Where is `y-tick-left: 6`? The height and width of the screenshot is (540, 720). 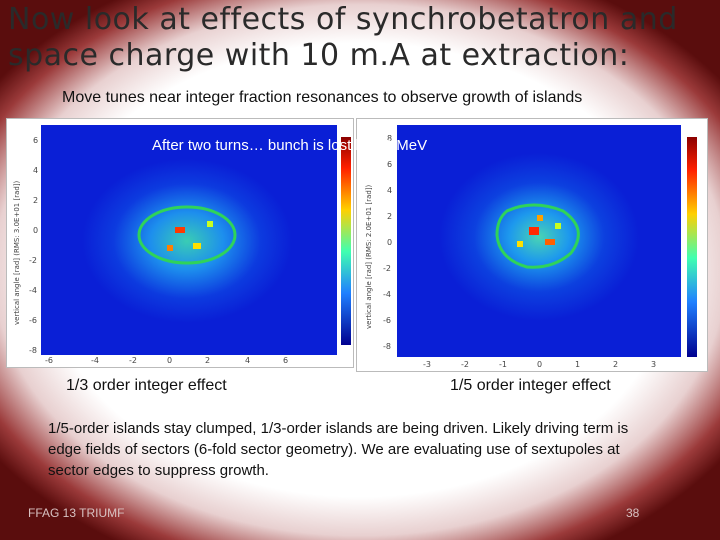
y-tick-left: 6 is located at coordinates (35, 140).